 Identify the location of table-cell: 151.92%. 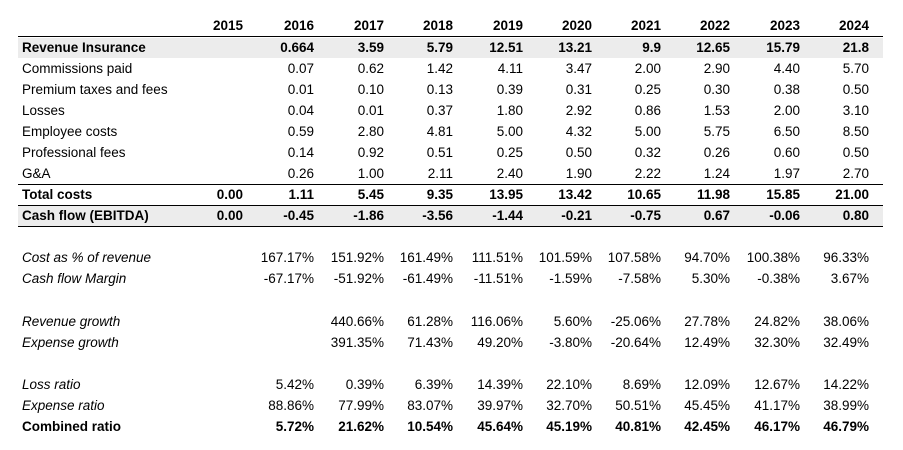
(357, 257).